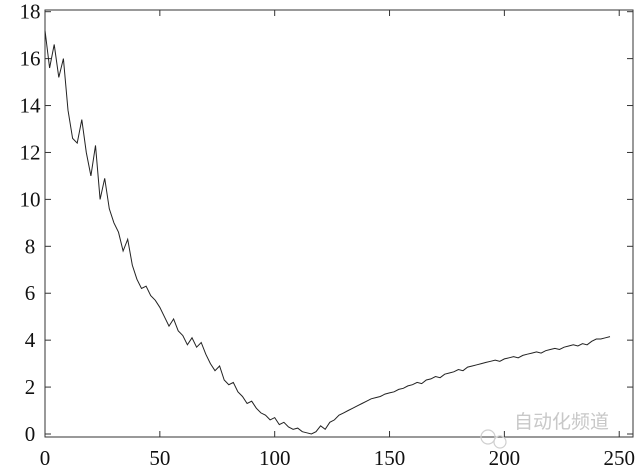 This screenshot has height=472, width=640. What do you see at coordinates (390, 458) in the screenshot?
I see `x-tick-label: 150` at bounding box center [390, 458].